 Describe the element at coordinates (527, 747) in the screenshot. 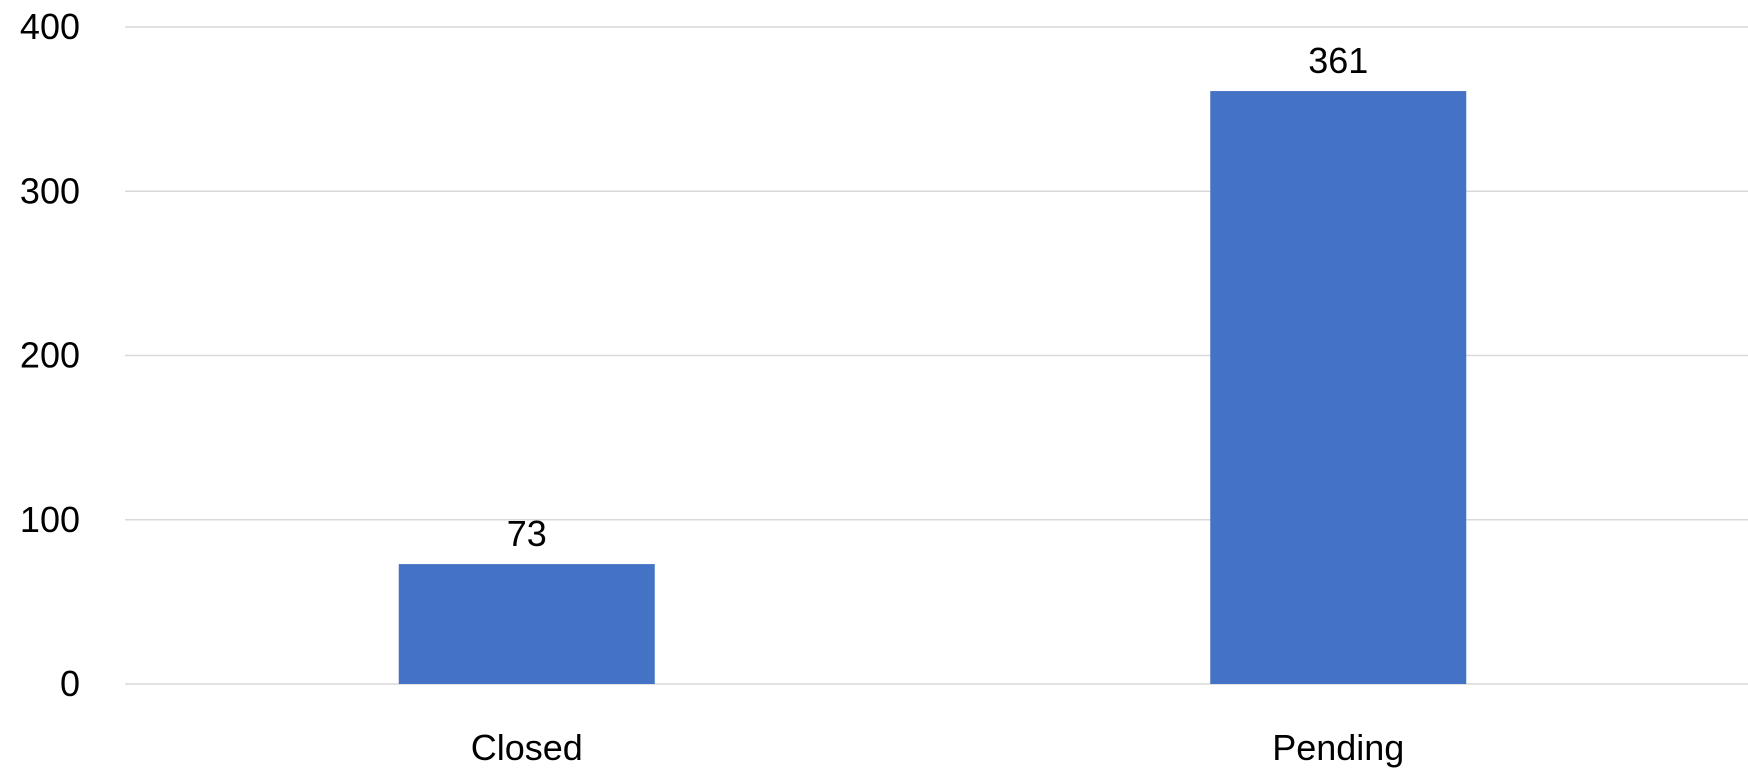

I see `x-tick-label-closed: Closed` at that location.